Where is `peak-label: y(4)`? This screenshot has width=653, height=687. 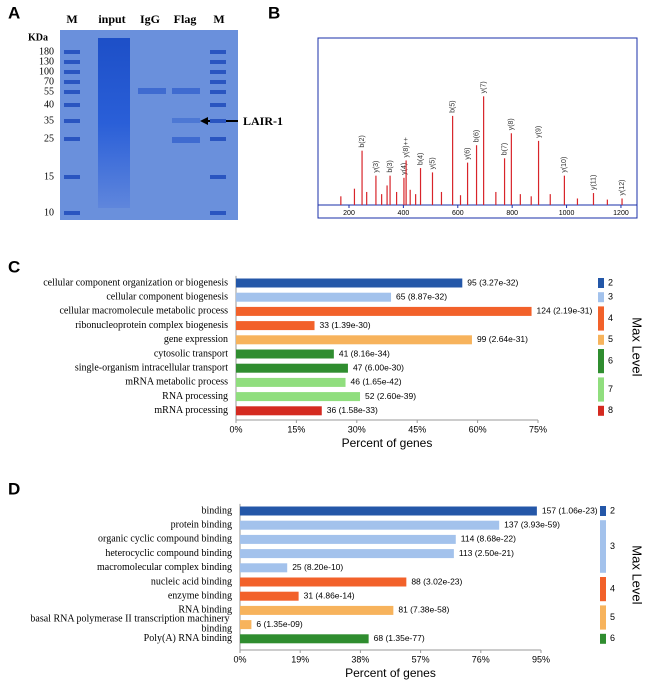 peak-label: y(4) is located at coordinates (404, 169).